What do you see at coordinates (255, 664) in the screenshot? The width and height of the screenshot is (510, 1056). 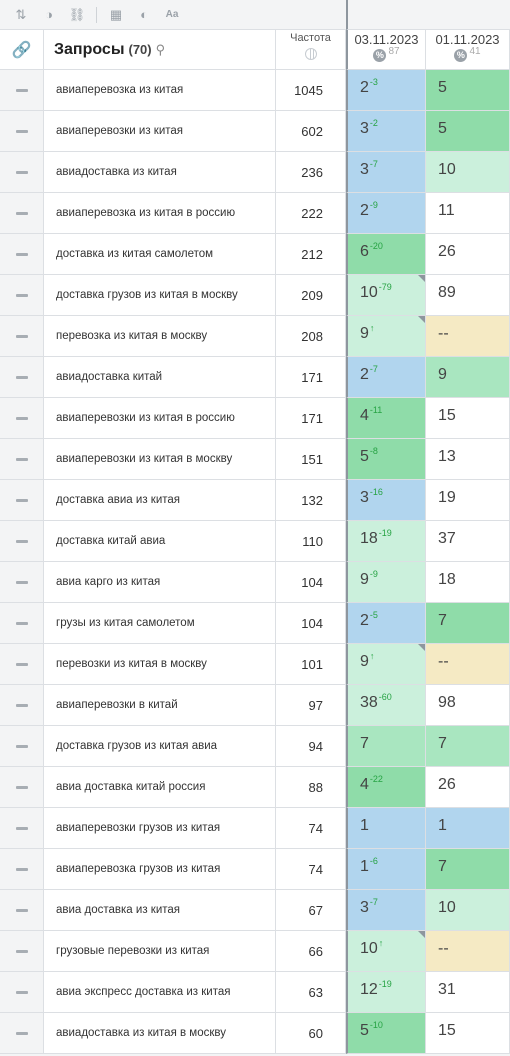 I see `table-row: перевозки из китая в москву 101 9↑ --` at bounding box center [255, 664].